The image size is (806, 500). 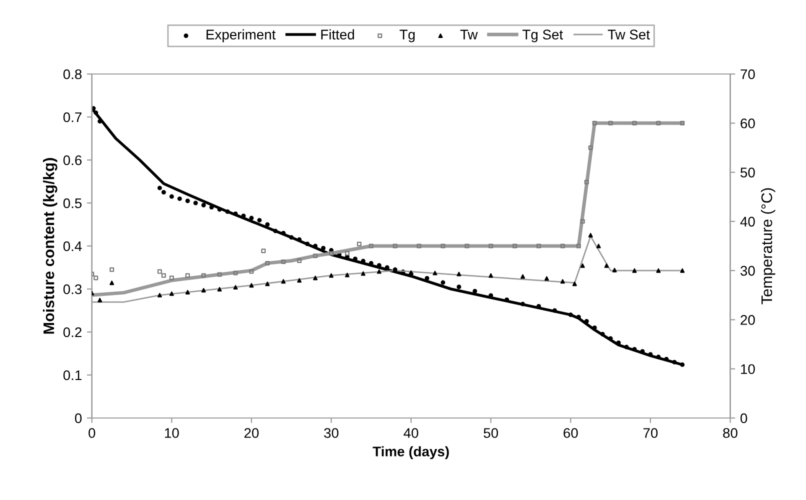 What do you see at coordinates (730, 433) in the screenshot?
I see `x-tick-label: 80` at bounding box center [730, 433].